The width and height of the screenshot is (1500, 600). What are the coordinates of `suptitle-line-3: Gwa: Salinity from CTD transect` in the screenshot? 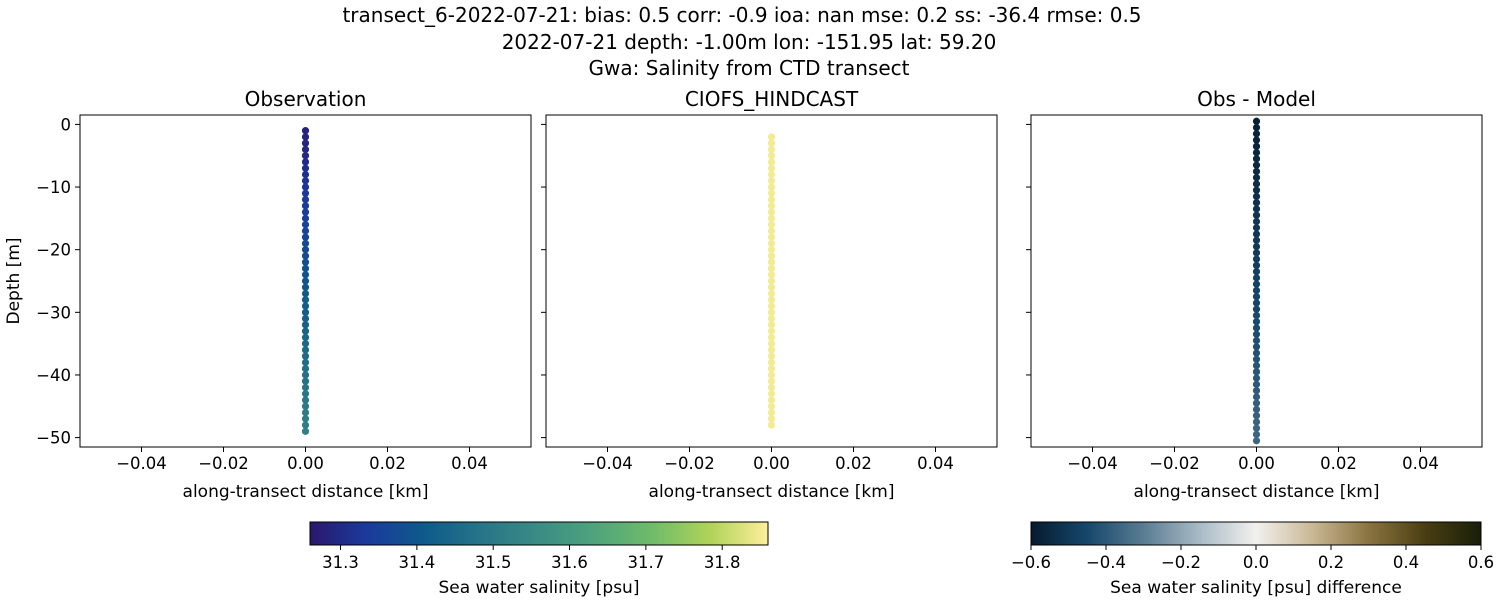 It's located at (749, 68).